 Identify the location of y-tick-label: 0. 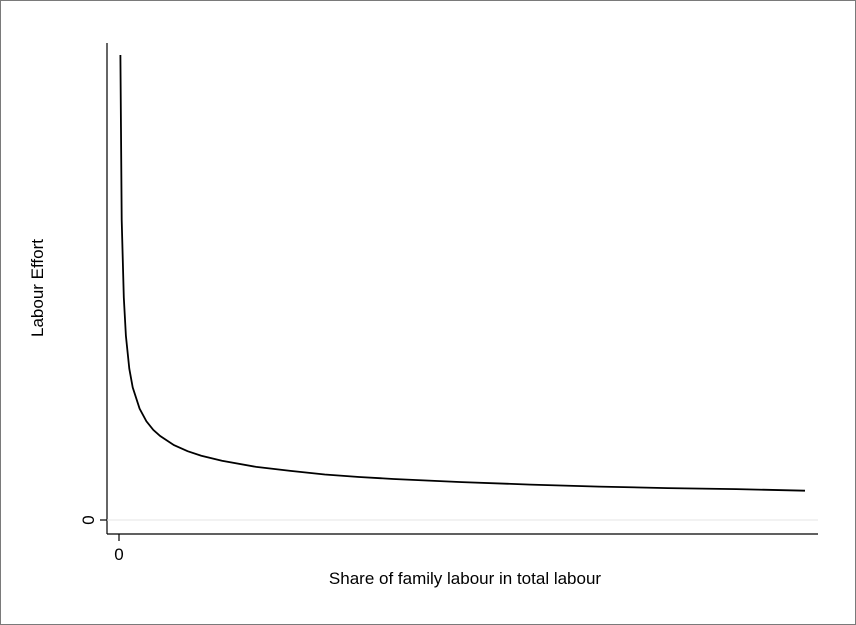
(88, 519).